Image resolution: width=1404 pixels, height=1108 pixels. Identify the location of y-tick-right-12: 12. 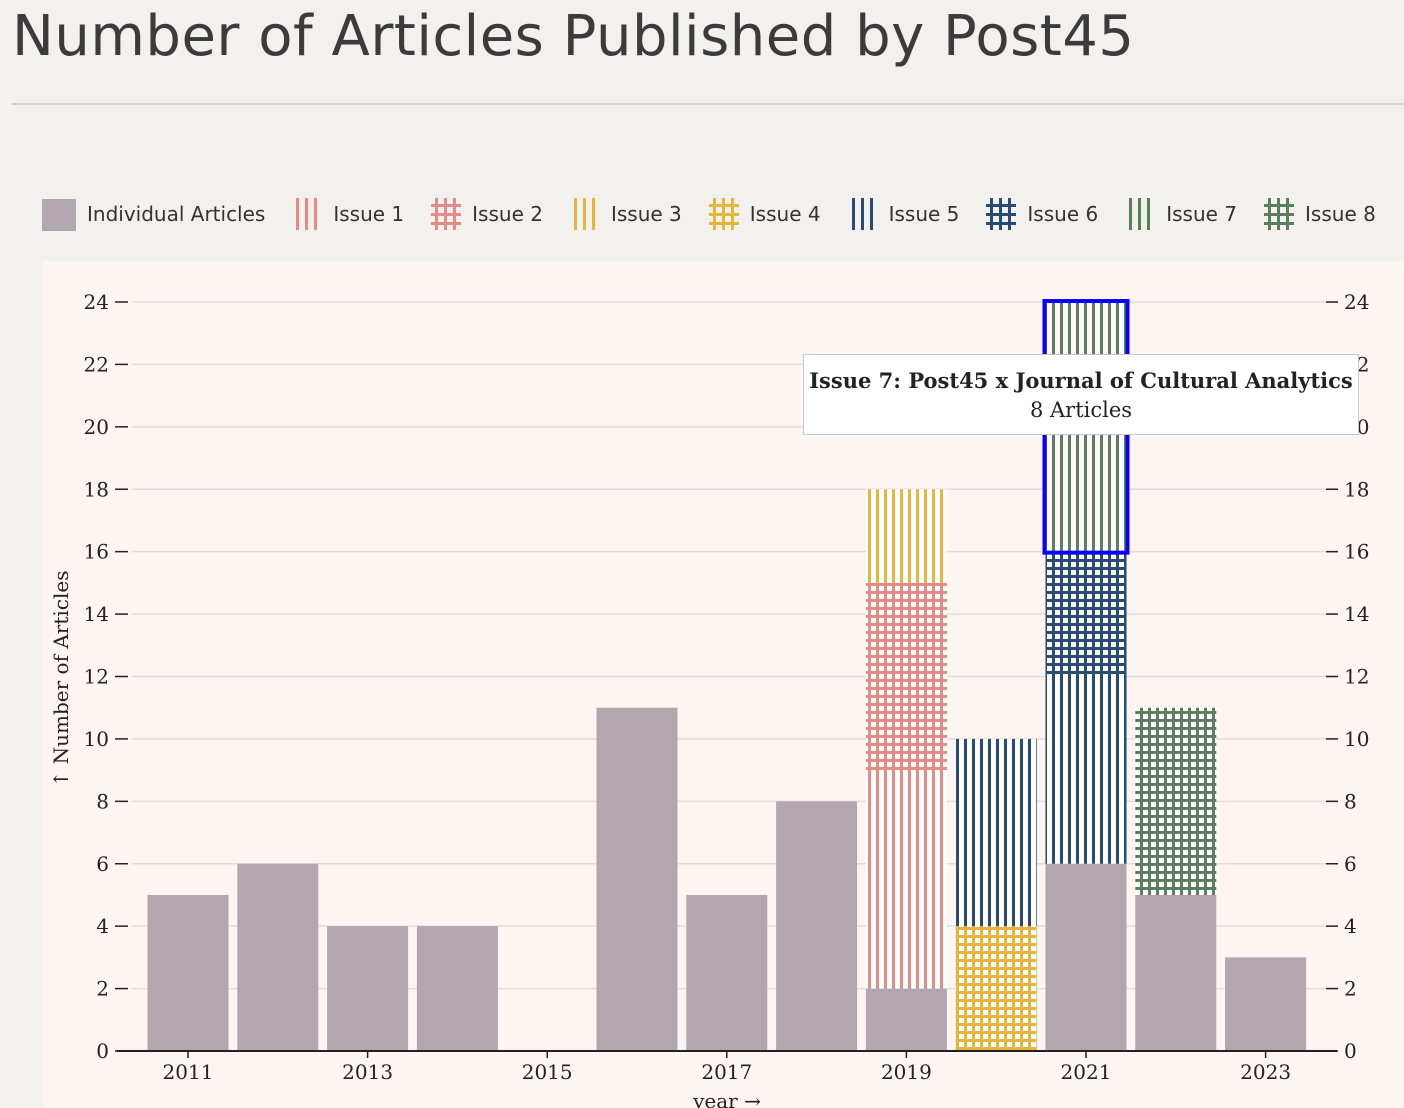
(1347, 677).